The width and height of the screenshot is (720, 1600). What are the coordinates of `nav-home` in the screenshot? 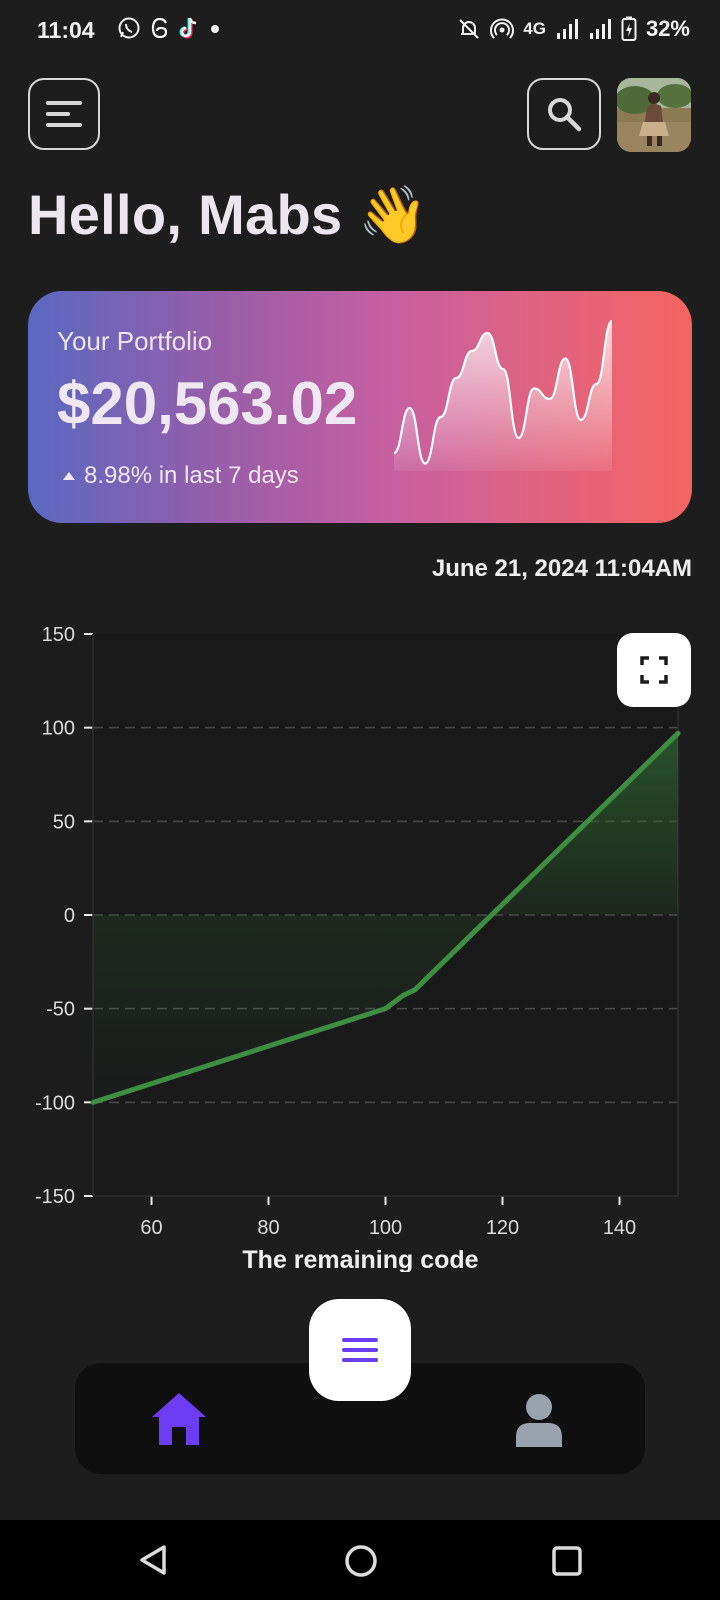 It's located at (179, 1421).